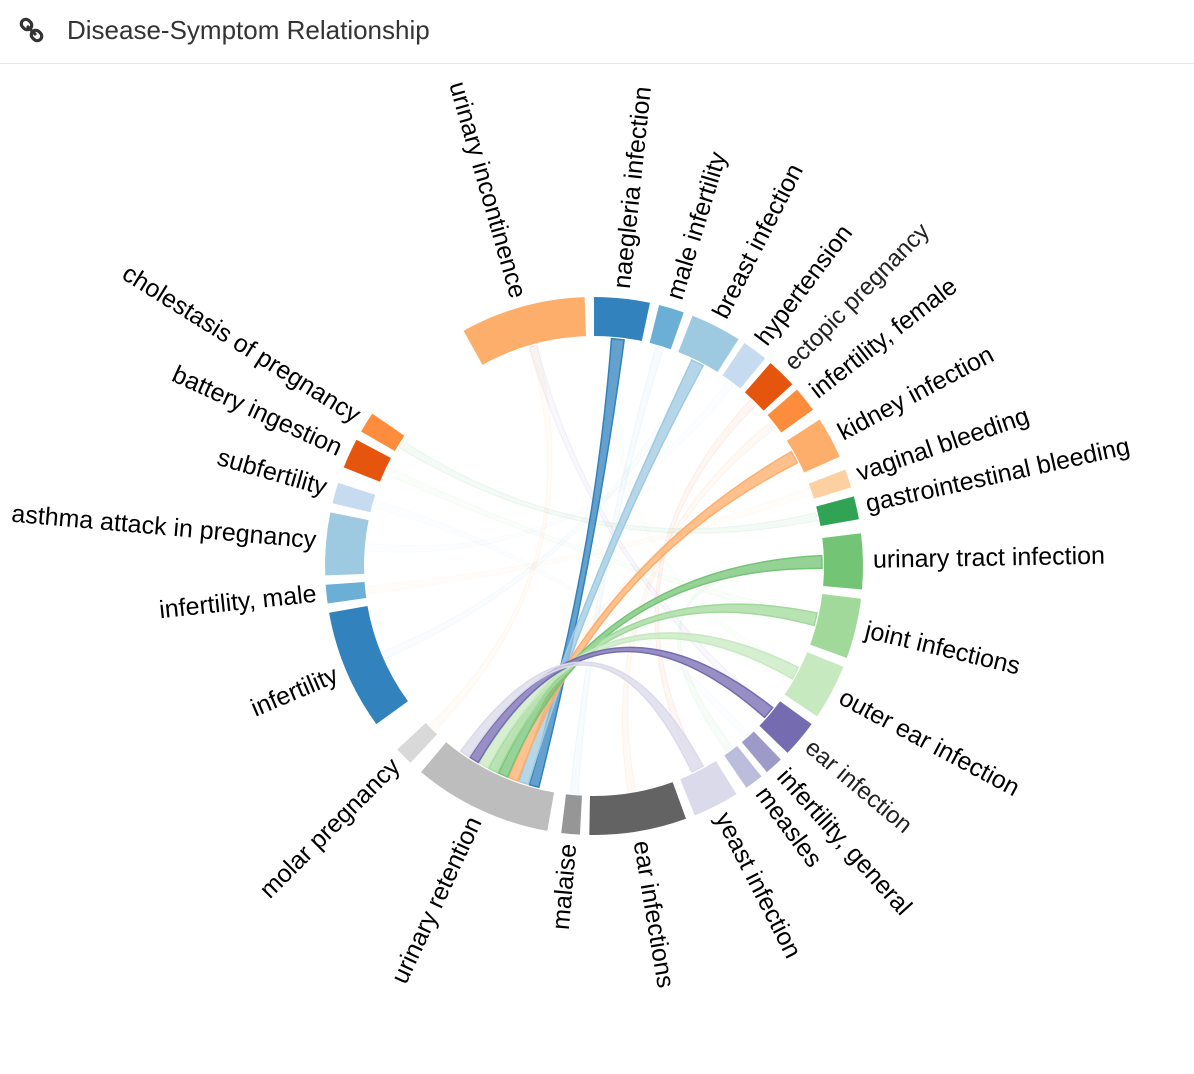 This screenshot has height=1074, width=1194. I want to click on panel-header: Disease-Symptom Relationship, so click(597, 32).